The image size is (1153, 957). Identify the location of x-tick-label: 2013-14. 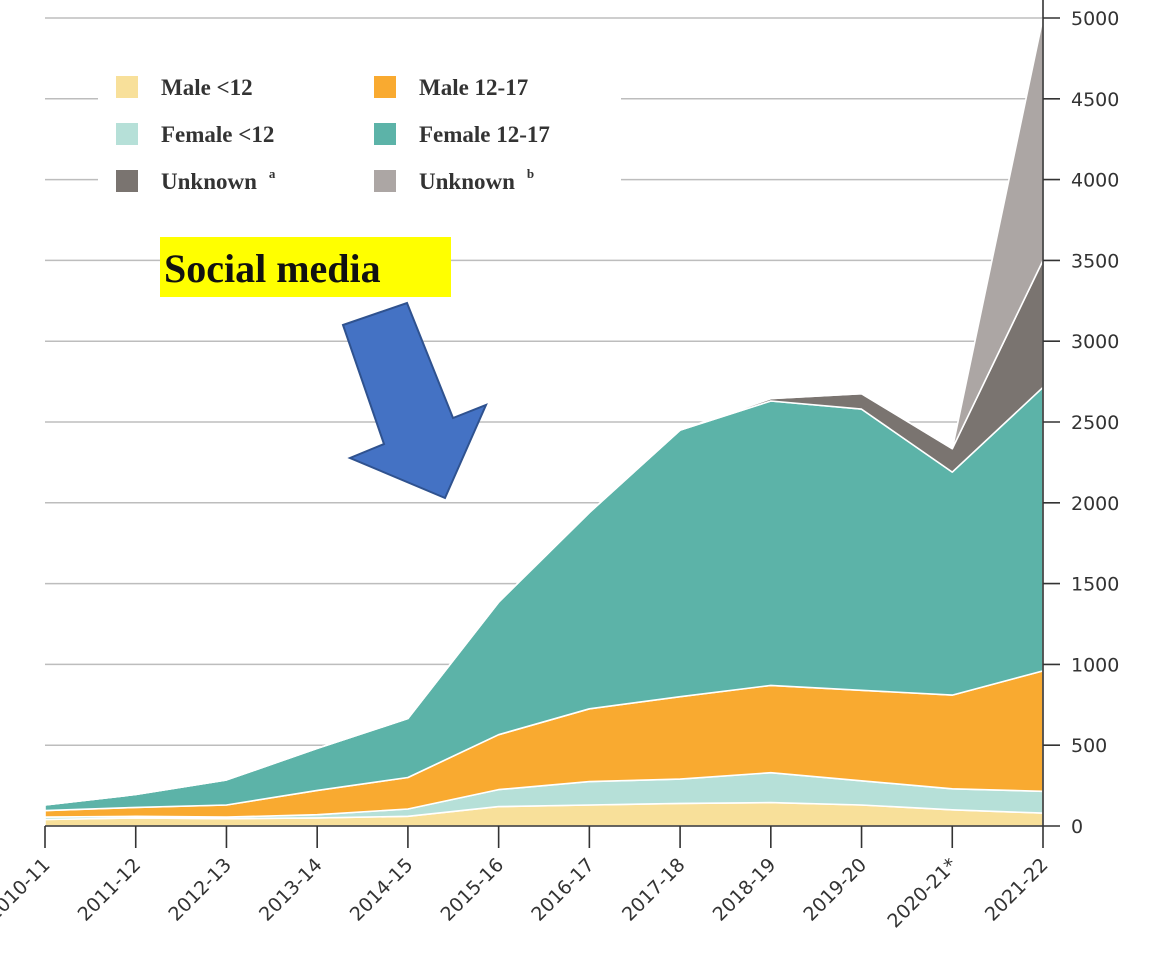
(291, 890).